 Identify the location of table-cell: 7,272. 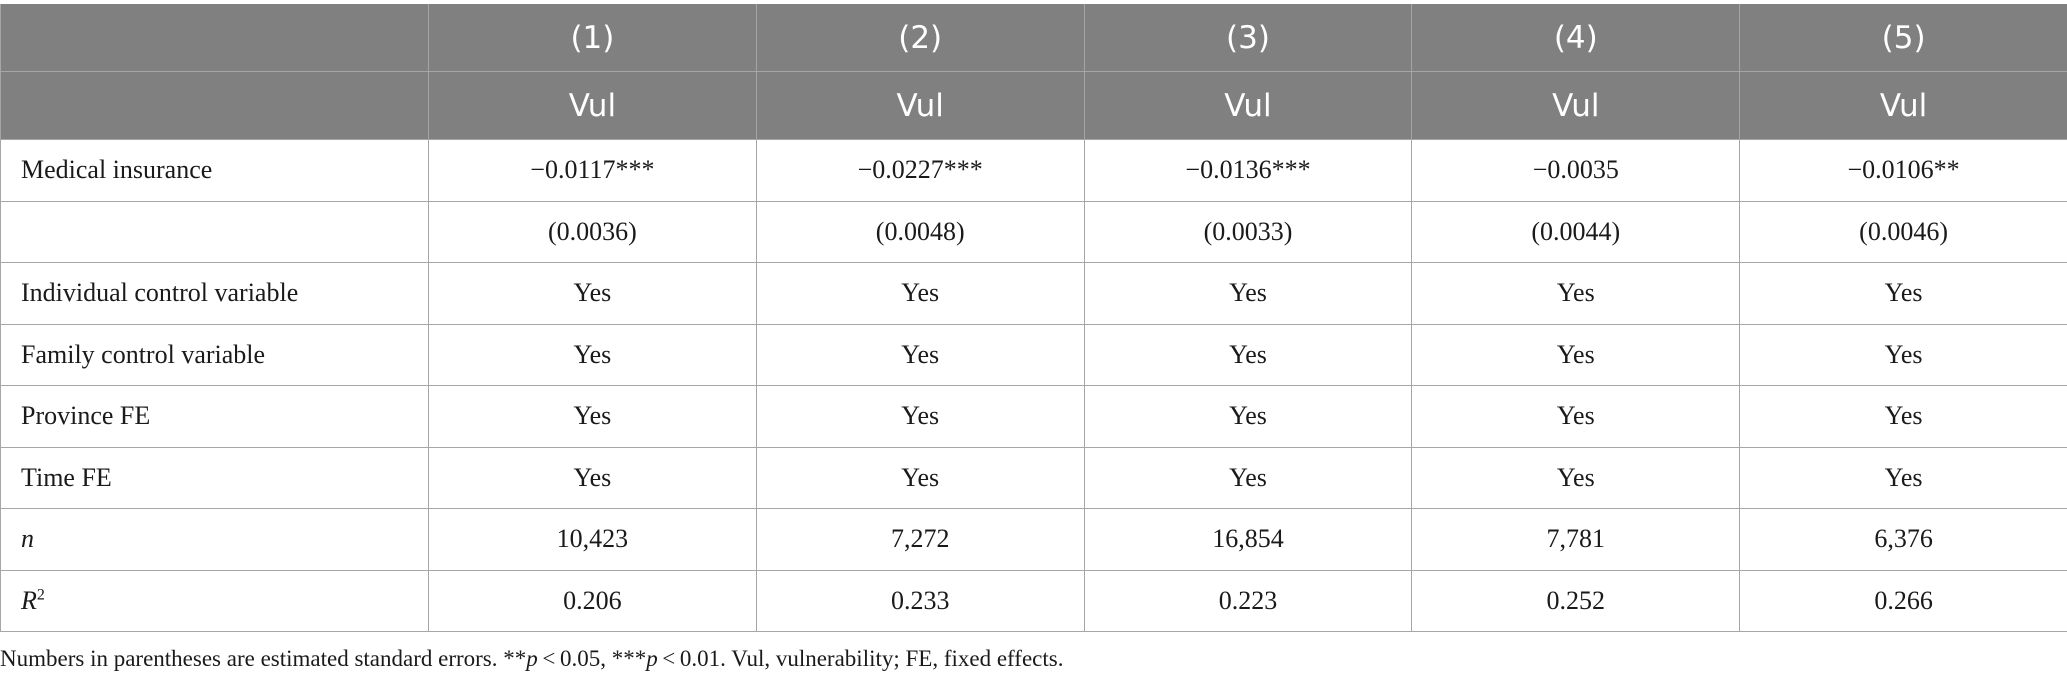
(920, 539).